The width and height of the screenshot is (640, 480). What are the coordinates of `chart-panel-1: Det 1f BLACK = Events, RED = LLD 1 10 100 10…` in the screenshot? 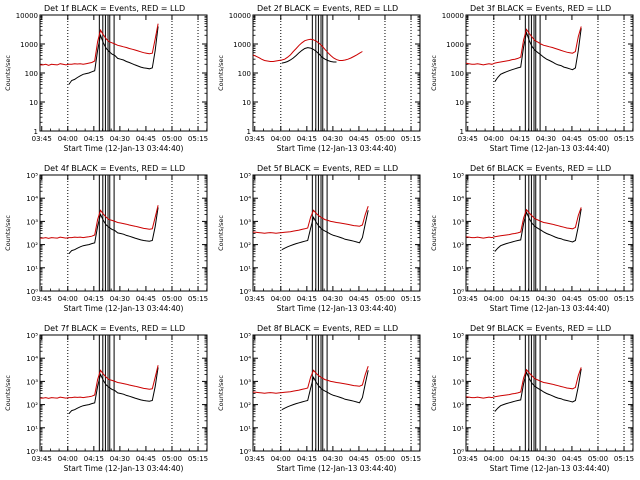 It's located at (106, 78).